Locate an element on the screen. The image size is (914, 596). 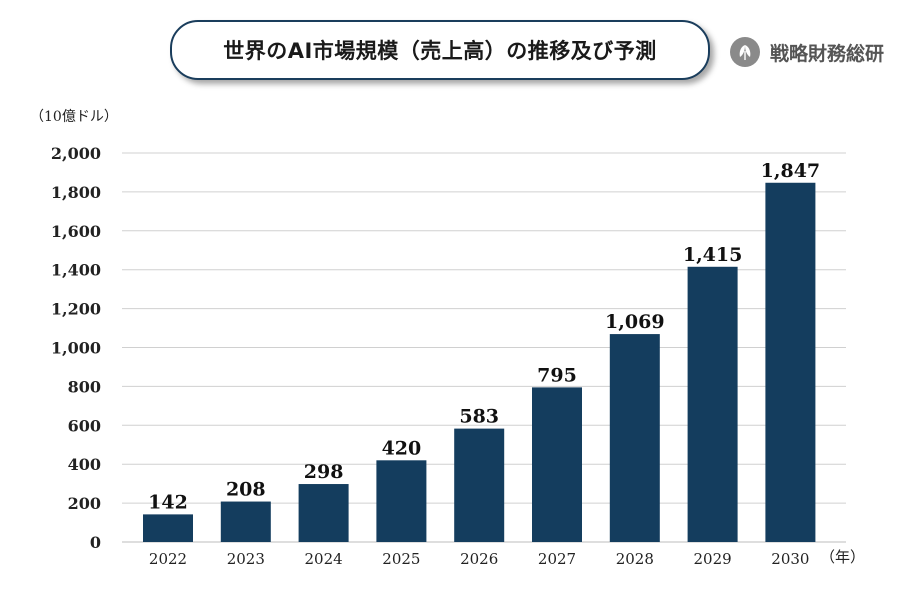
y-tick-label: 800 is located at coordinates (84, 386).